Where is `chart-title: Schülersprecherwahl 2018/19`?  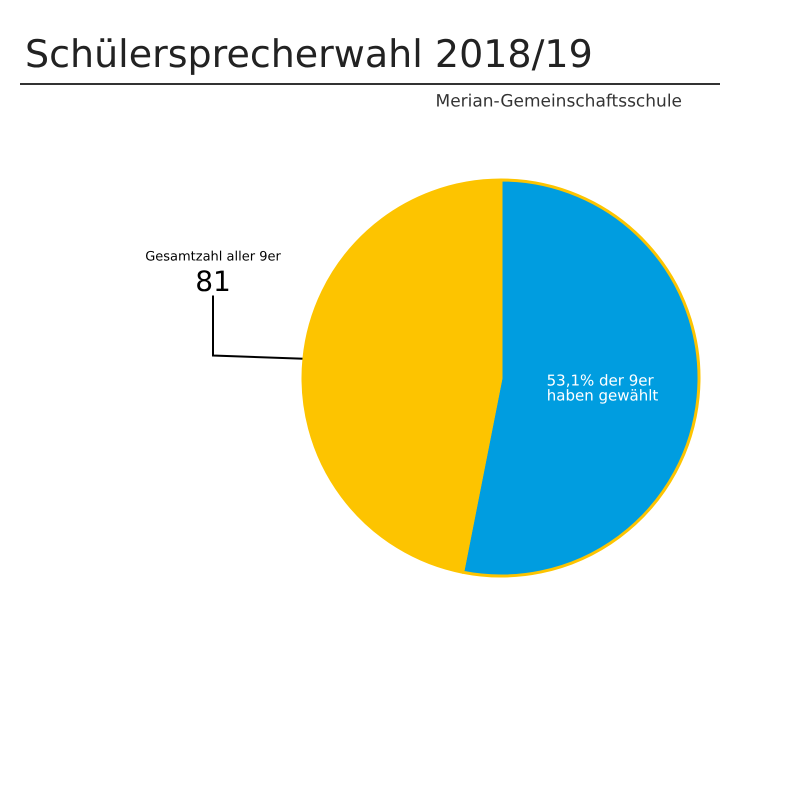 chart-title: Schülersprecherwahl 2018/19 is located at coordinates (309, 54).